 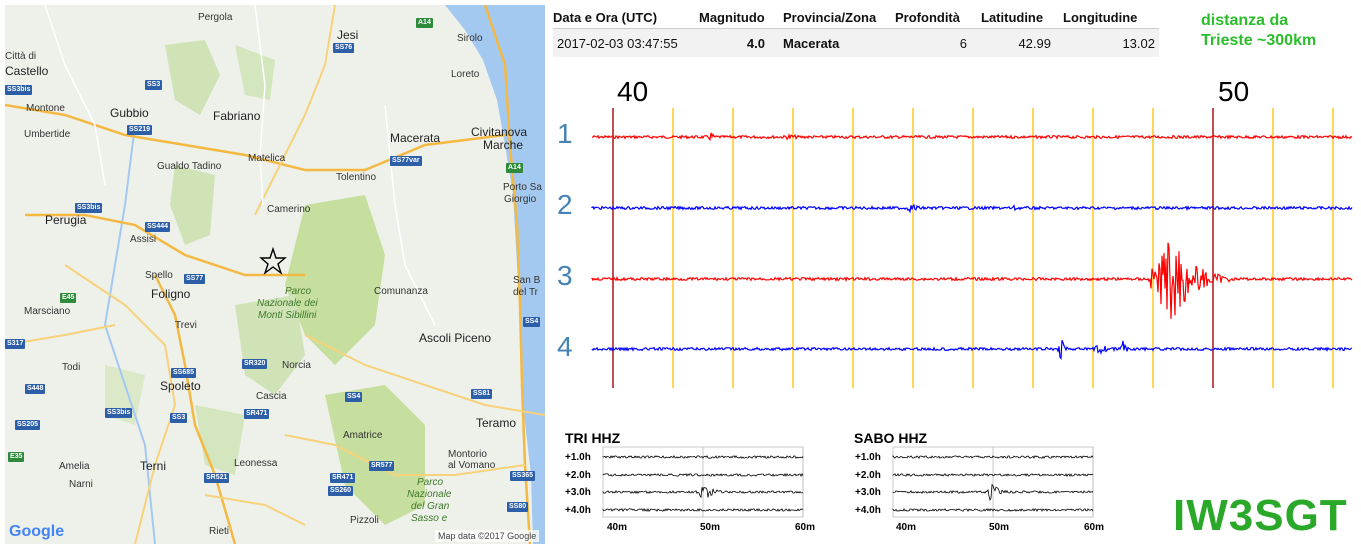 I want to click on map-city-label: Amatrice, so click(x=363, y=435).